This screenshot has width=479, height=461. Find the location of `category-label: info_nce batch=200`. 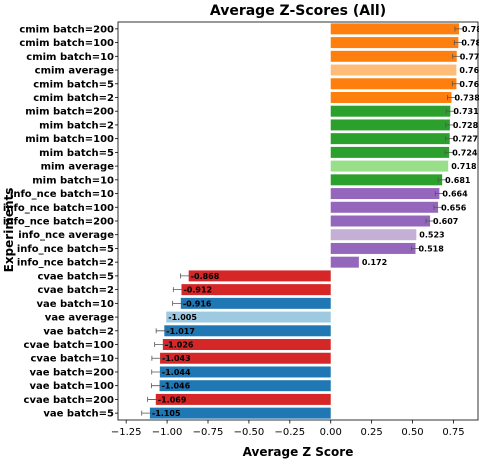

category-label: info_nce batch=200 is located at coordinates (58, 222).